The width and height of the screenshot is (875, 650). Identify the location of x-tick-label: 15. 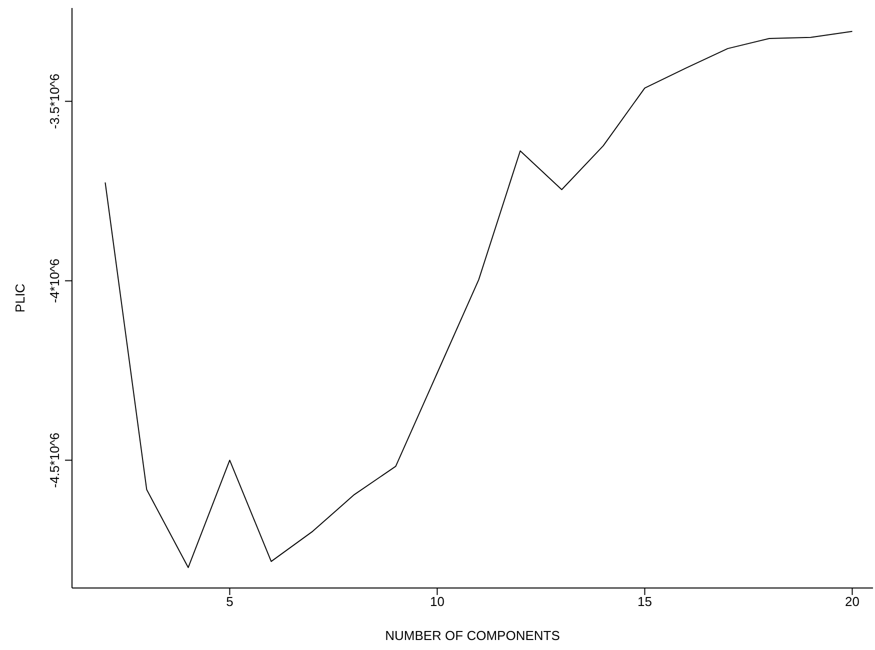
(645, 602).